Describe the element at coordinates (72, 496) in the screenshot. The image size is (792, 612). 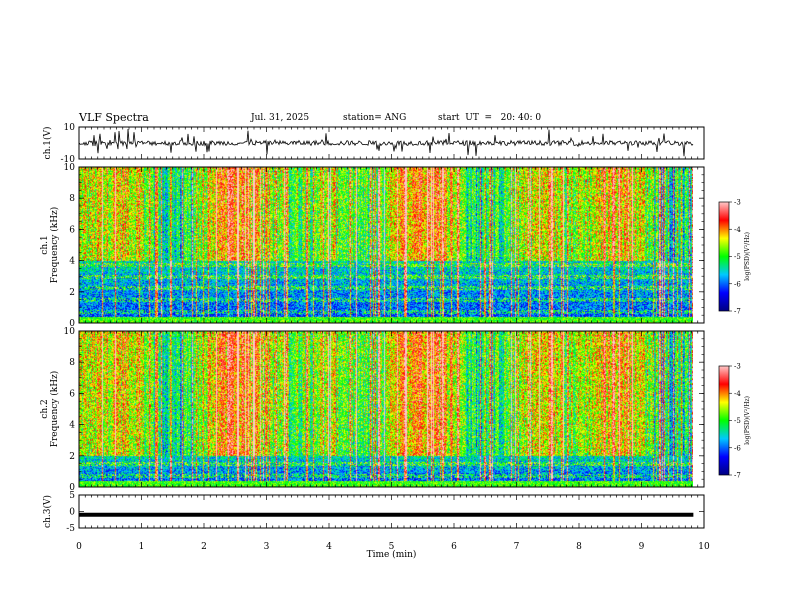
I see `y-tick-label: 5` at that location.